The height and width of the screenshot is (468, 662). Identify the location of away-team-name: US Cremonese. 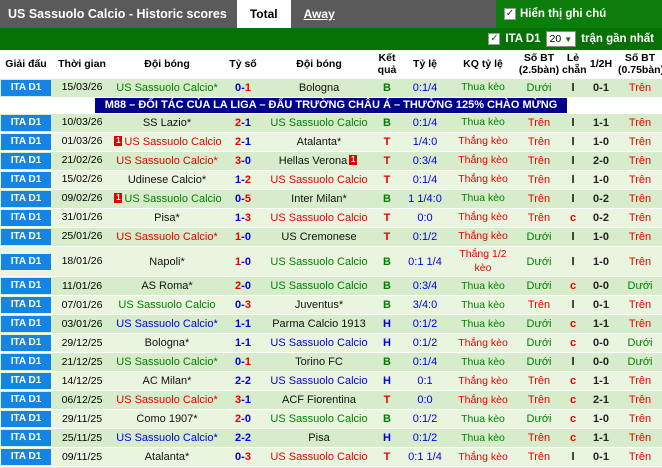
(319, 236).